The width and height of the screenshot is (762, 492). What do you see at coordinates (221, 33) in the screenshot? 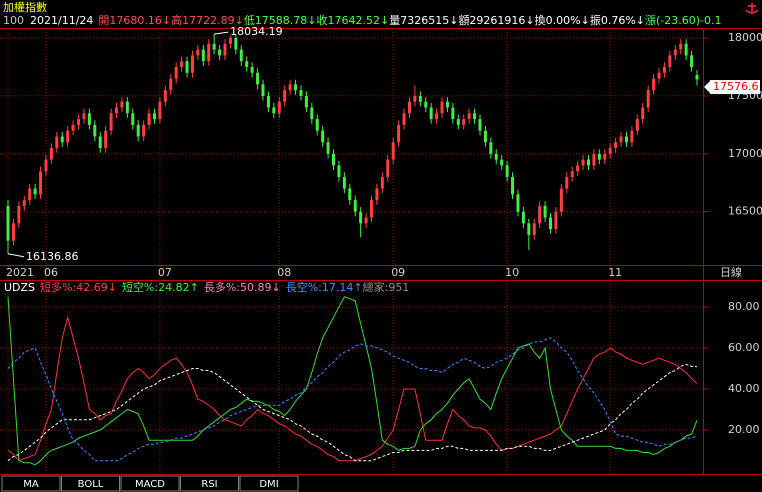
I see `high-pointer` at bounding box center [221, 33].